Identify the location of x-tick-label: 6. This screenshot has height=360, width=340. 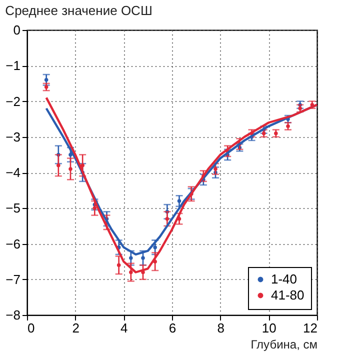
(172, 328).